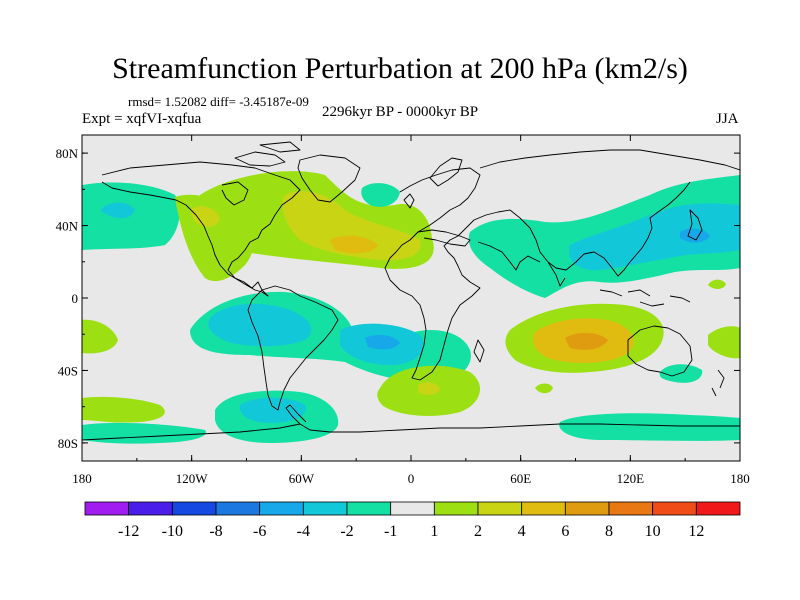 The height and width of the screenshot is (600, 800). Describe the element at coordinates (259, 531) in the screenshot. I see `colorbar-label: -6` at that location.